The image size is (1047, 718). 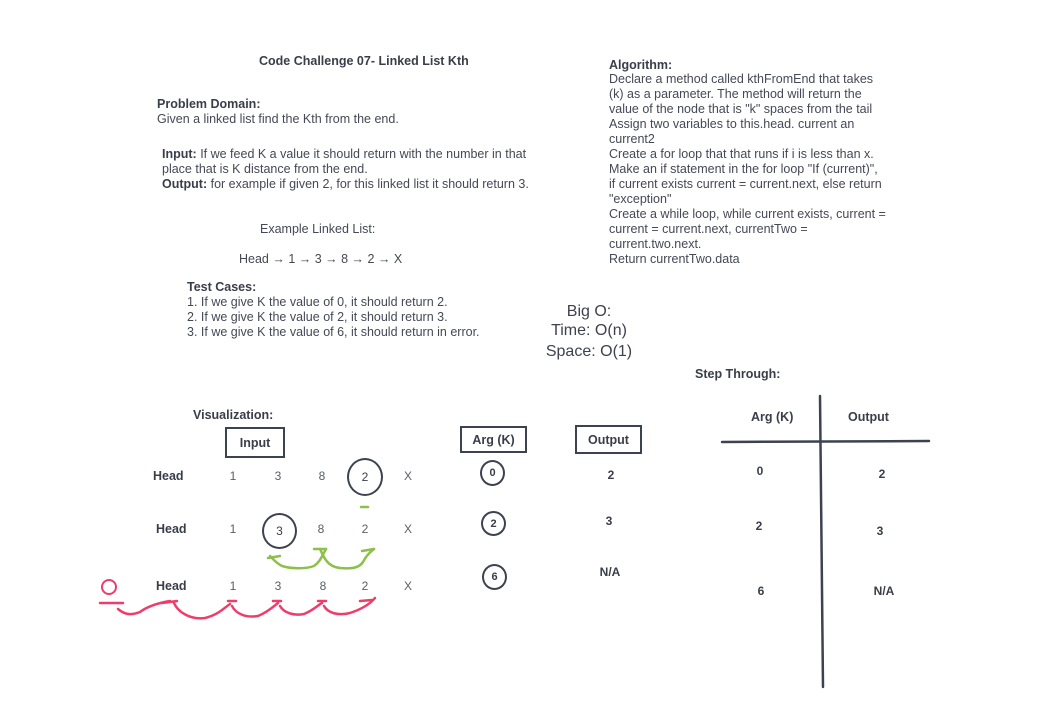 I want to click on algorithm-line: current2, so click(x=632, y=139).